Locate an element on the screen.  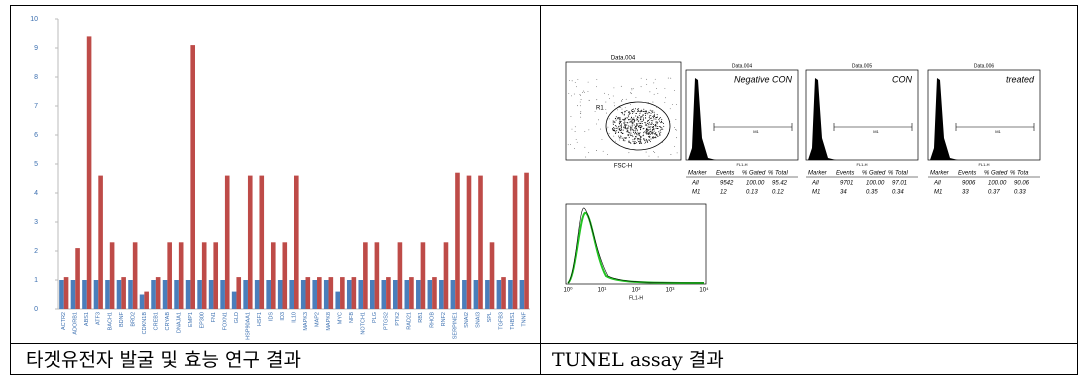
x-tick-label: 10² is located at coordinates (636, 291).